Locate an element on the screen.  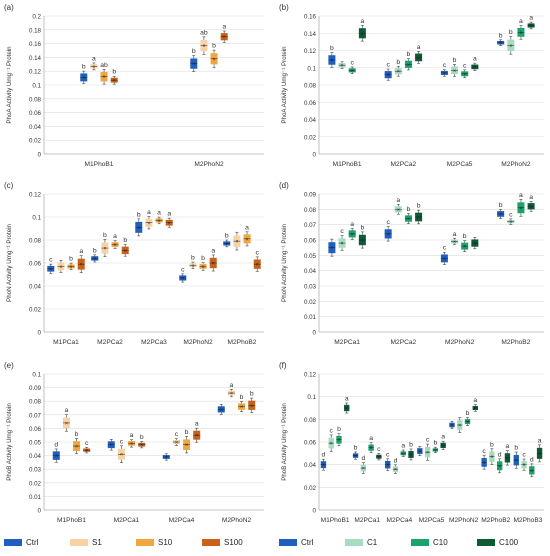
x-category-label: M1PCa1 is located at coordinates (66, 342).